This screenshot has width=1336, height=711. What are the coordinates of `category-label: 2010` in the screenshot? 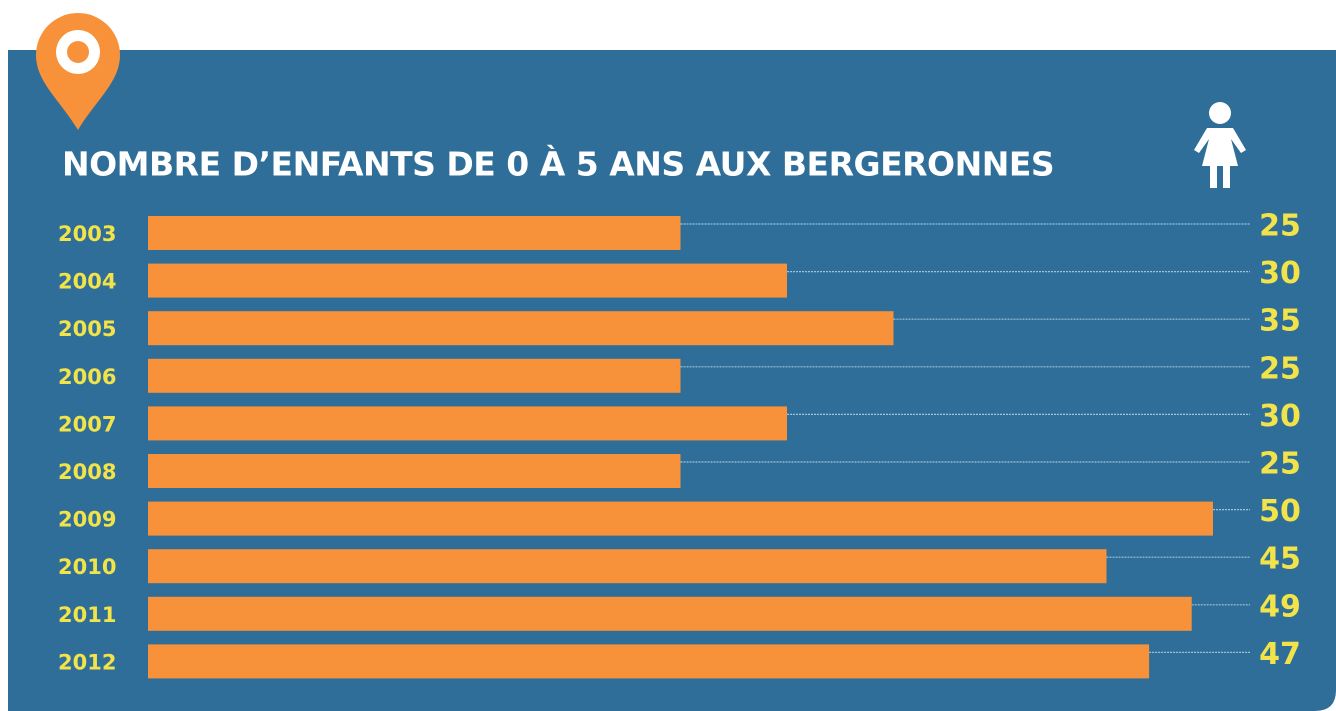 It's located at (87, 567).